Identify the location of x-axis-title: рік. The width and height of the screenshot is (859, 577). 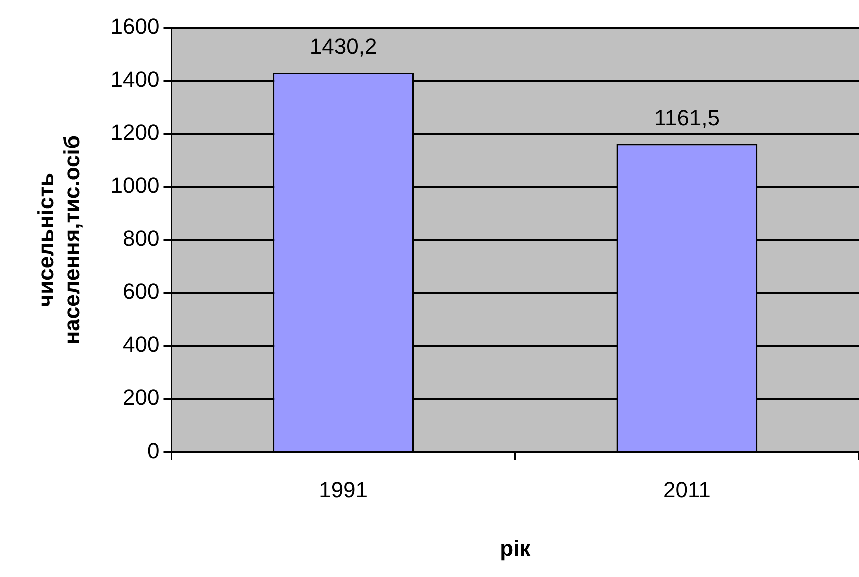
(516, 548).